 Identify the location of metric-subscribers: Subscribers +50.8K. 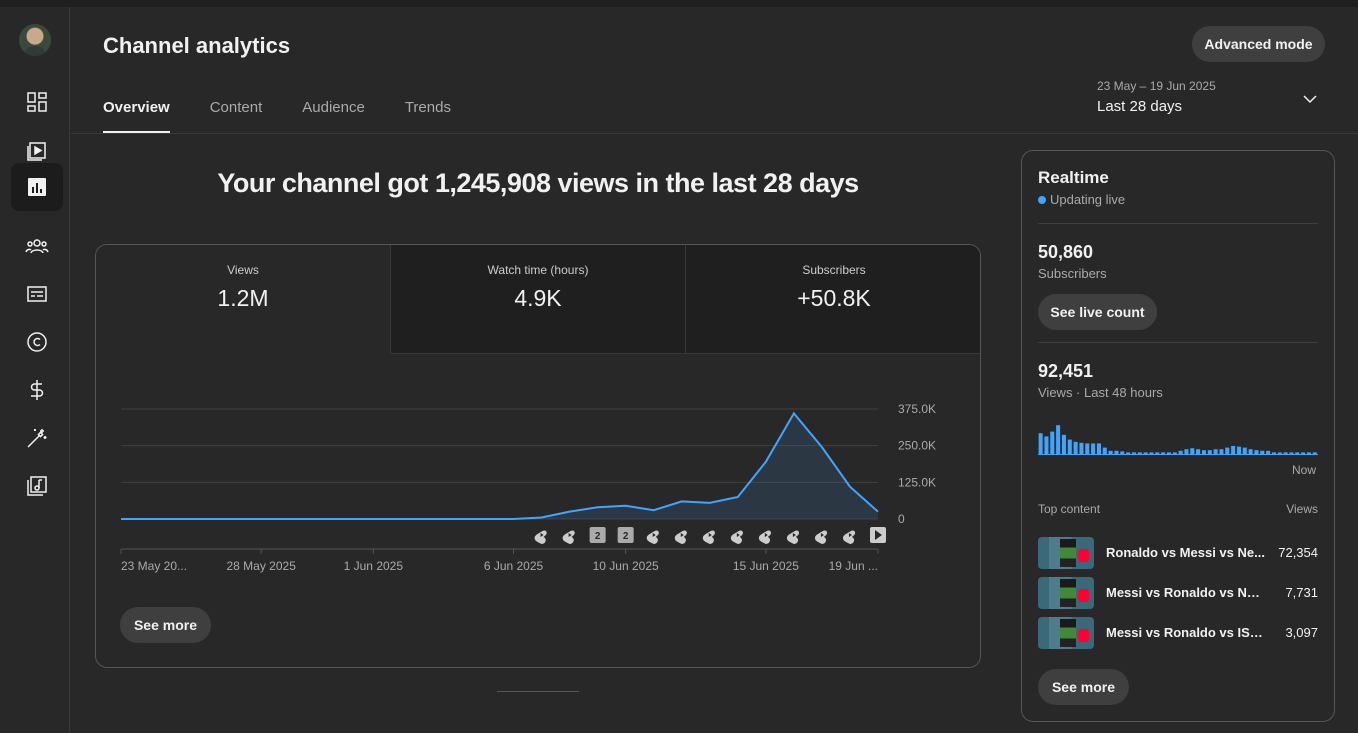
(833, 299).